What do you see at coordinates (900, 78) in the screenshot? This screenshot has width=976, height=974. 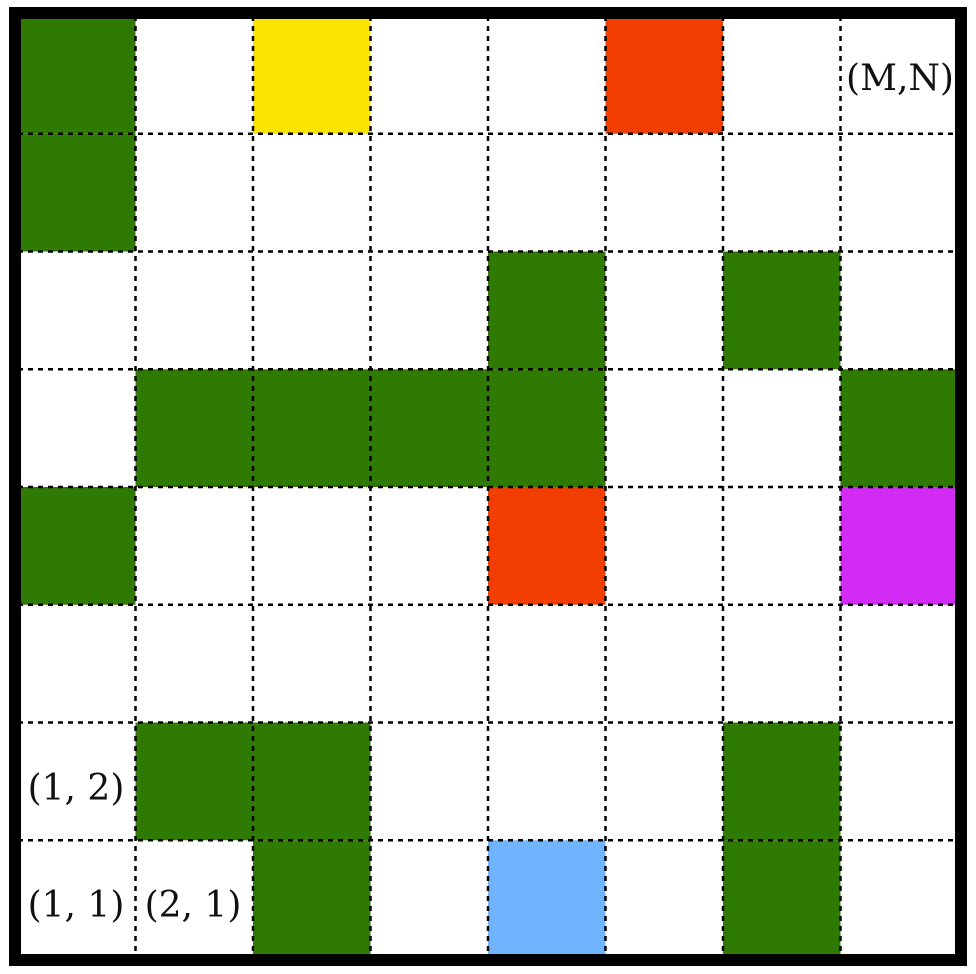 I see `label-m-n: (M,N)` at bounding box center [900, 78].